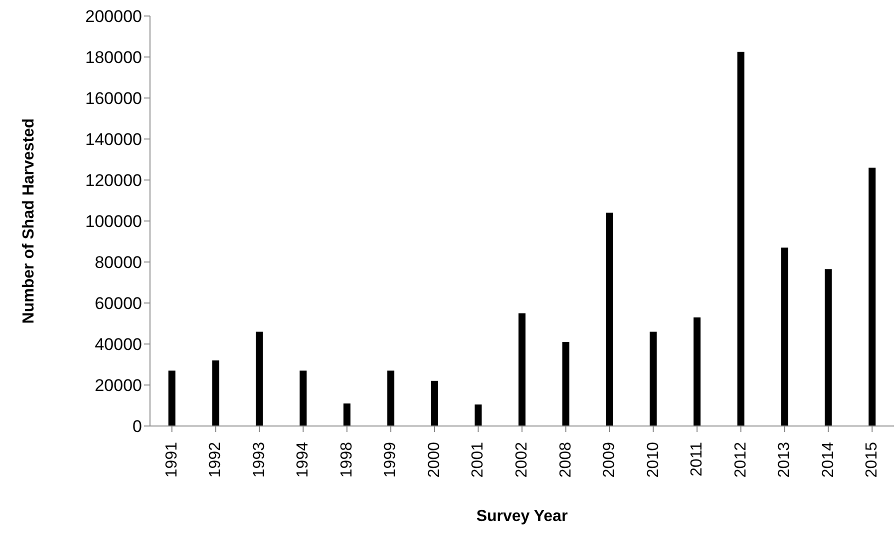 This screenshot has width=896, height=537. Describe the element at coordinates (137, 426) in the screenshot. I see `y-tick-label: 0` at that location.